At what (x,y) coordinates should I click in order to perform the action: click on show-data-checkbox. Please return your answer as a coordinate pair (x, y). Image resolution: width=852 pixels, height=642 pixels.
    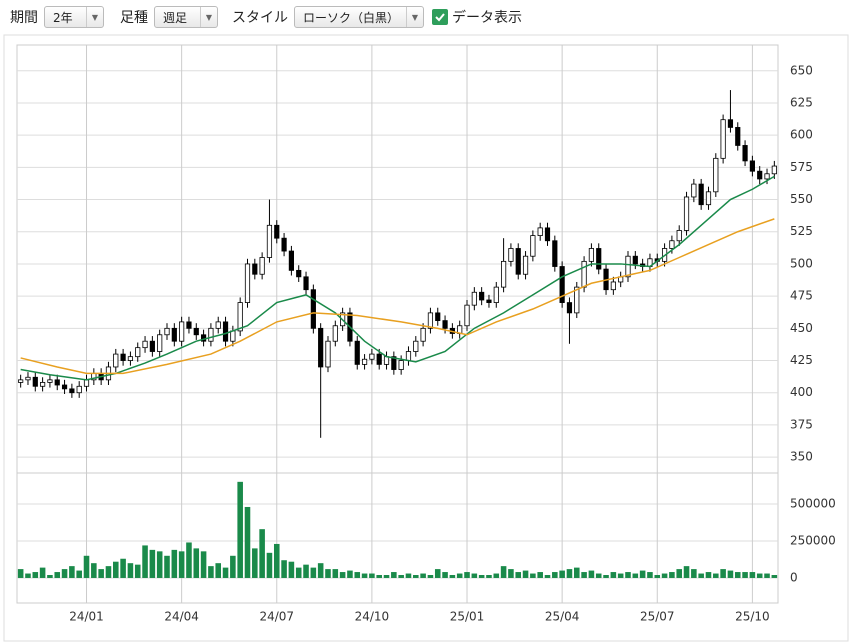
    Looking at the image, I should click on (440, 17).